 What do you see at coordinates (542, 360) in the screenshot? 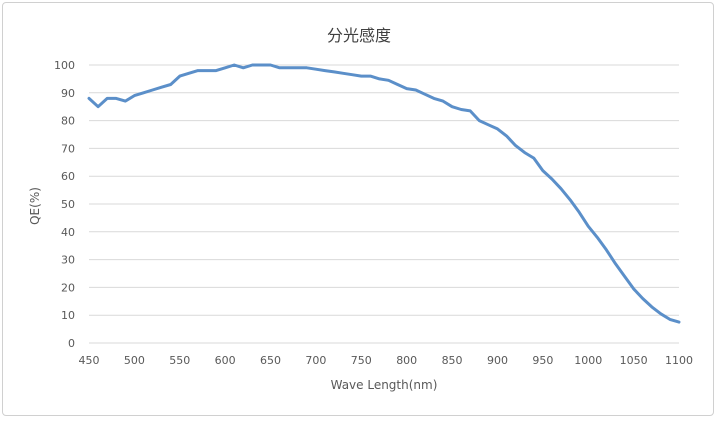
I see `x-tick-label: 950` at bounding box center [542, 360].